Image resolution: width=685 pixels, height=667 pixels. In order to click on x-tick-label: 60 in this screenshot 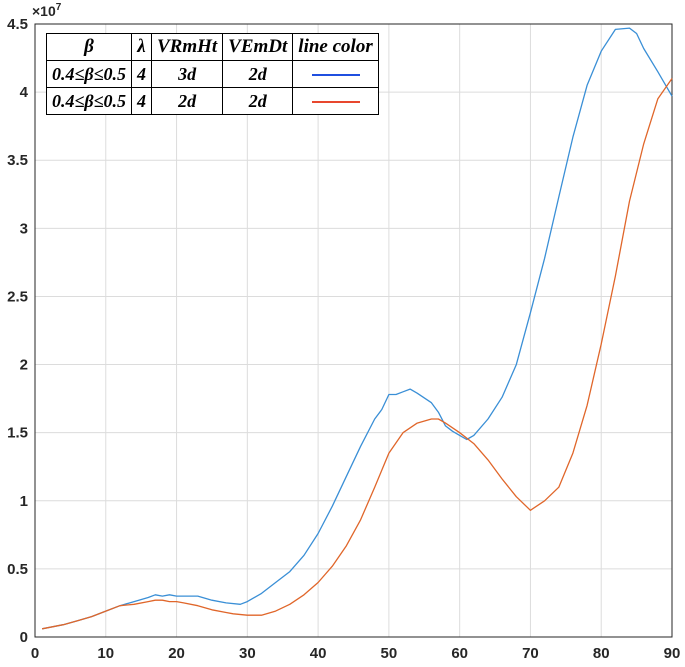, I will do `click(459, 653)`.